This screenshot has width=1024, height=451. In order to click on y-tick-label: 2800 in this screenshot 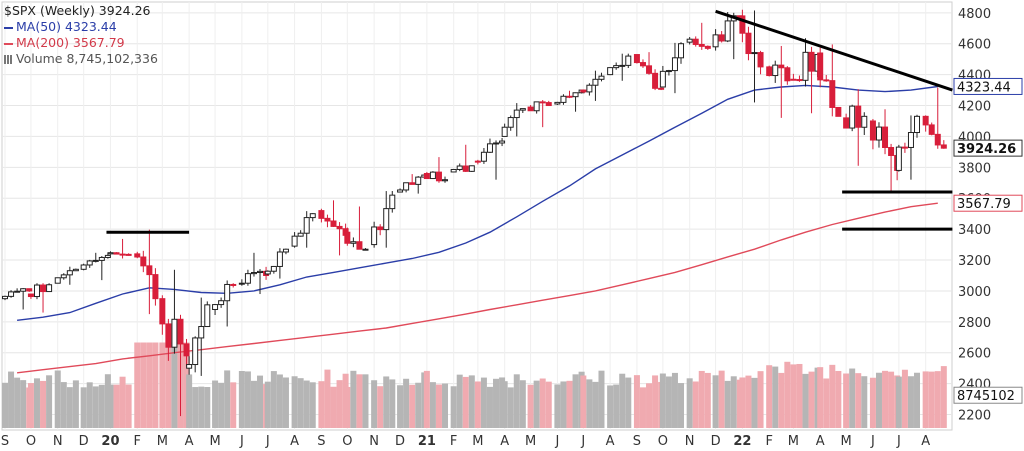, I will do `click(974, 323)`.